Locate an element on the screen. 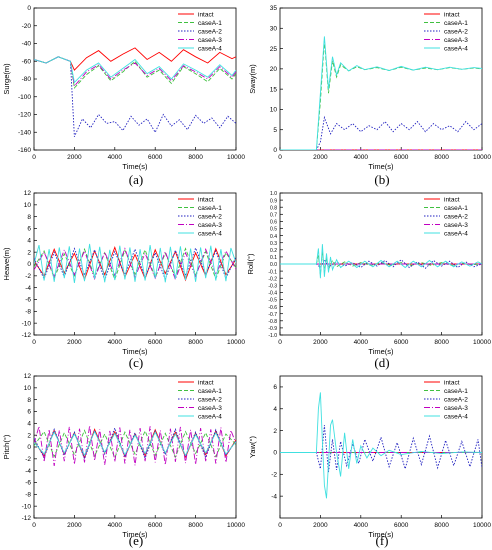  y-tick-label: 0.8 is located at coordinates (273, 208).